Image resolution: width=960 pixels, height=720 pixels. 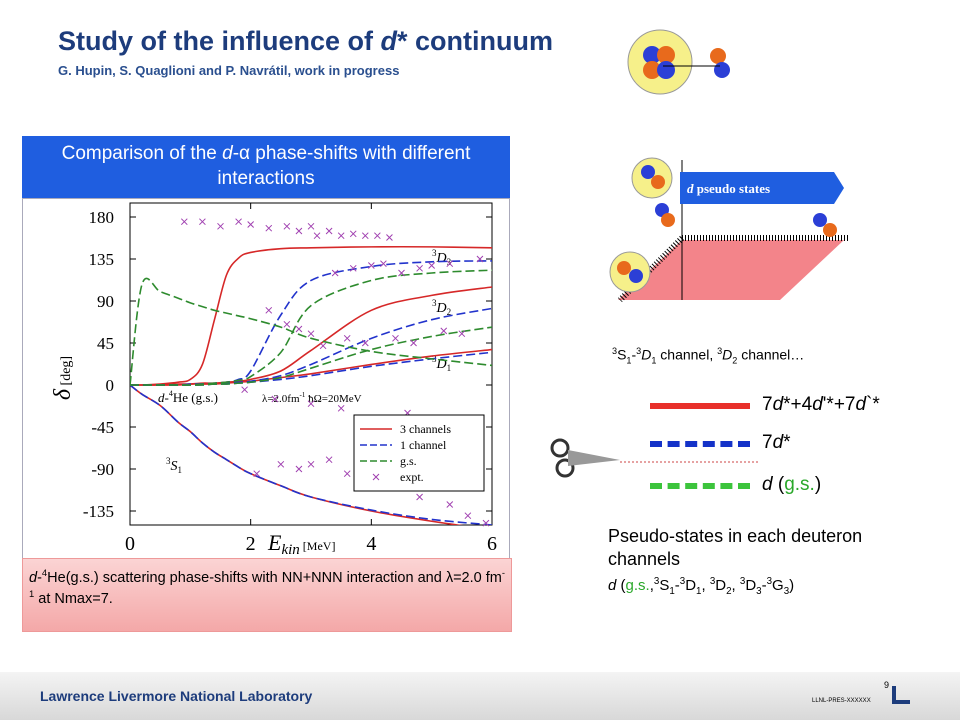 I want to click on y-tick-label: -45, so click(x=102, y=427).